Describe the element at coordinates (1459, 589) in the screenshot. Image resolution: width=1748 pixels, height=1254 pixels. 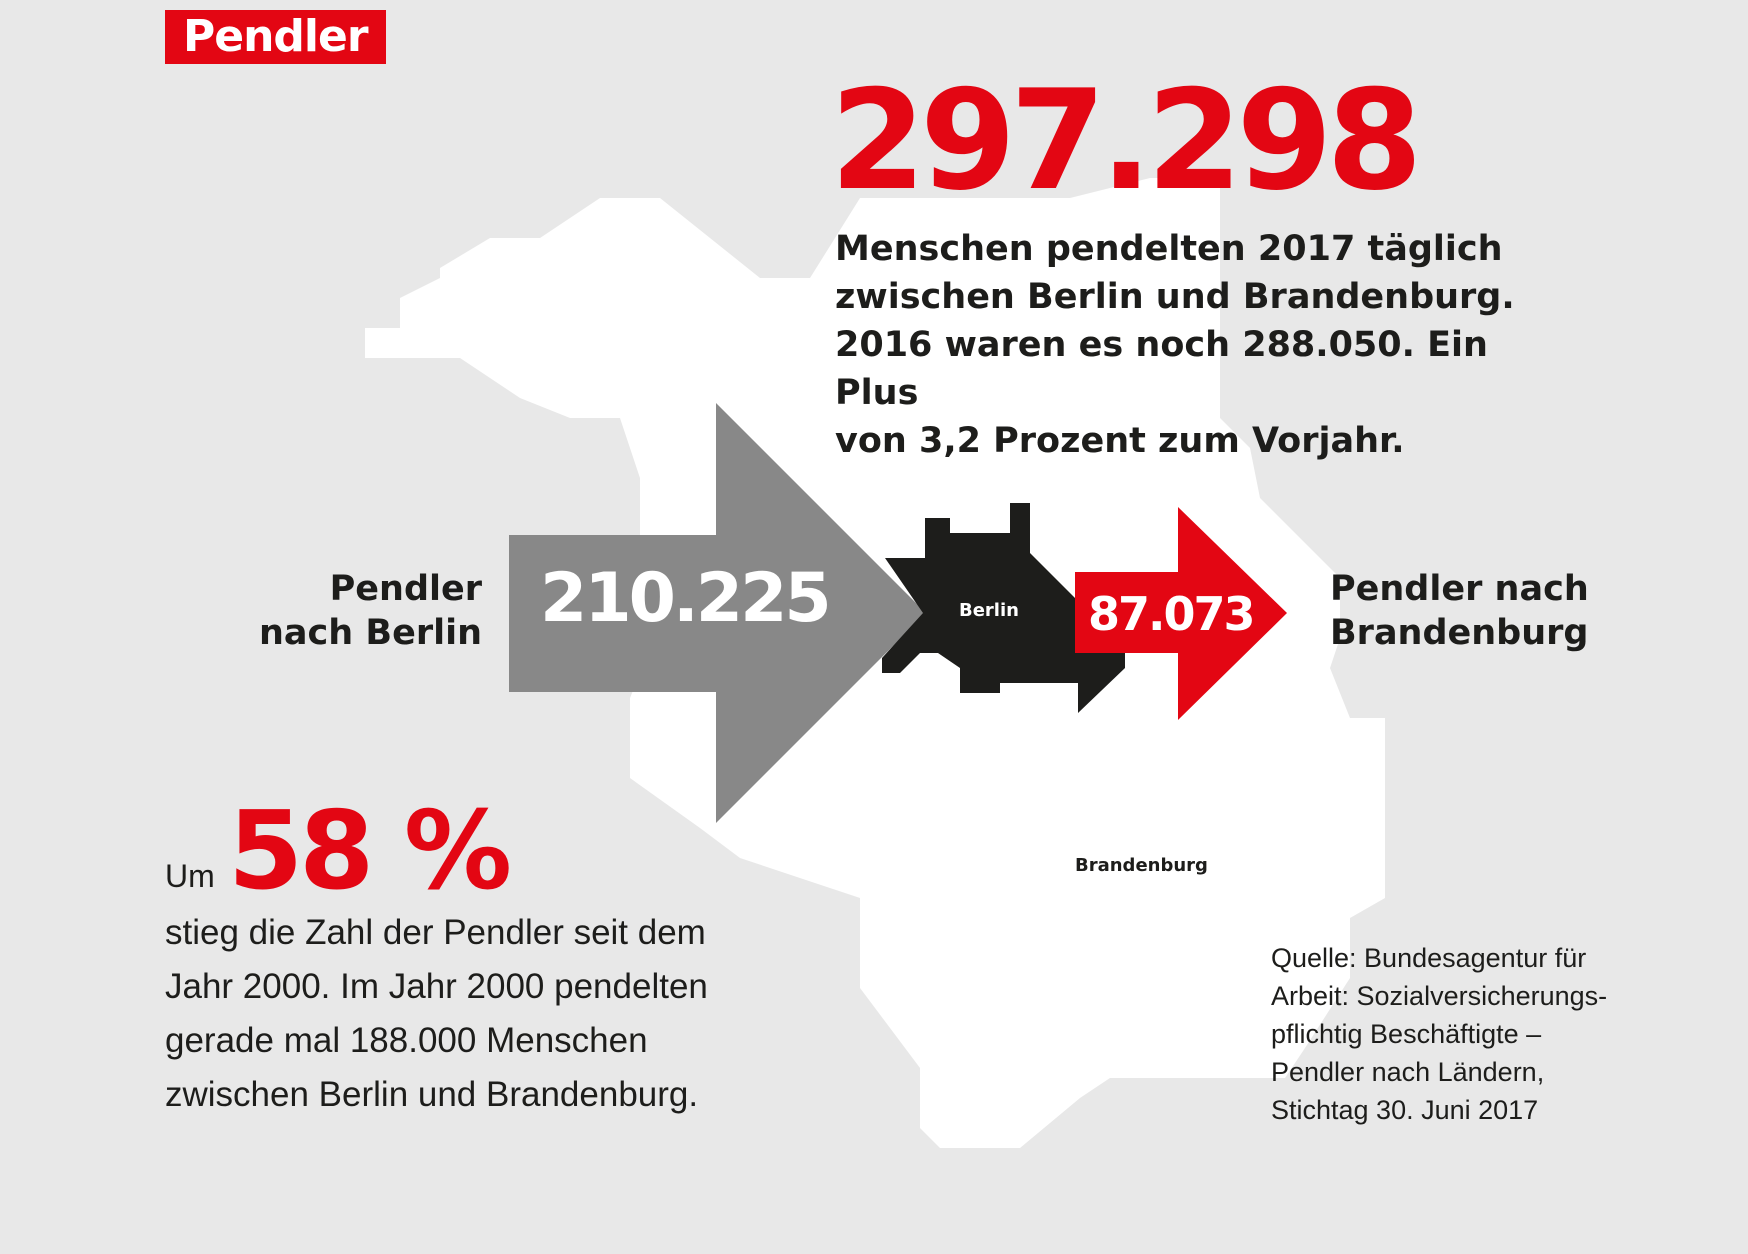
I see `label-line: Pendler nach` at that location.